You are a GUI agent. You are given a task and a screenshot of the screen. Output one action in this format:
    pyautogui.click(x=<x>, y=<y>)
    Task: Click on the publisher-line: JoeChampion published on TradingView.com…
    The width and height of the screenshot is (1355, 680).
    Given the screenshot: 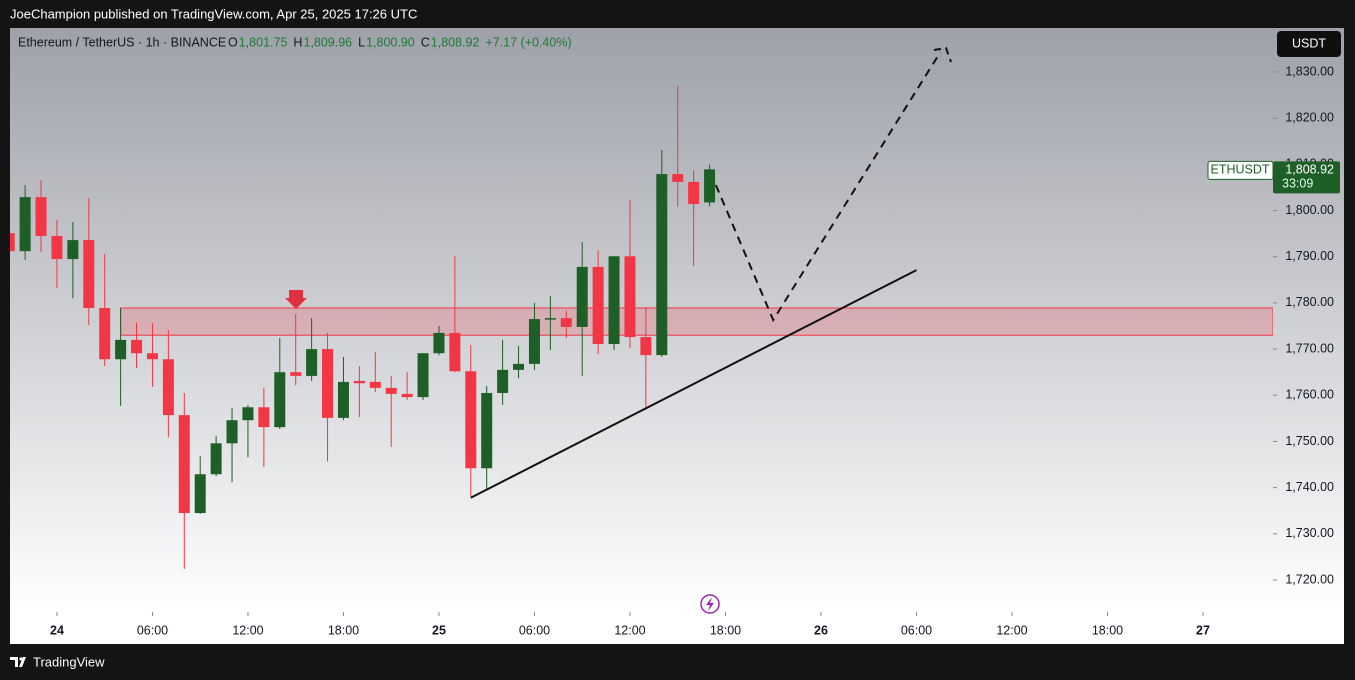 What is the action you would take?
    pyautogui.click(x=213, y=13)
    